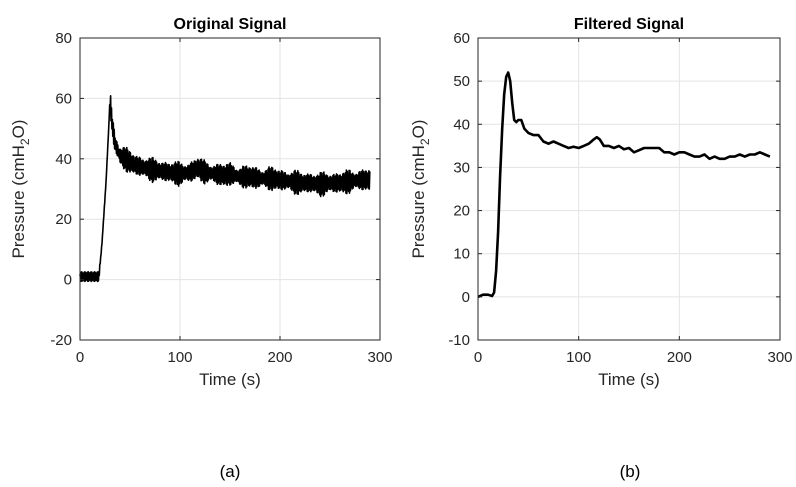 Image resolution: width=796 pixels, height=487 pixels. What do you see at coordinates (461, 254) in the screenshot?
I see `y-tick-label: 10` at bounding box center [461, 254].